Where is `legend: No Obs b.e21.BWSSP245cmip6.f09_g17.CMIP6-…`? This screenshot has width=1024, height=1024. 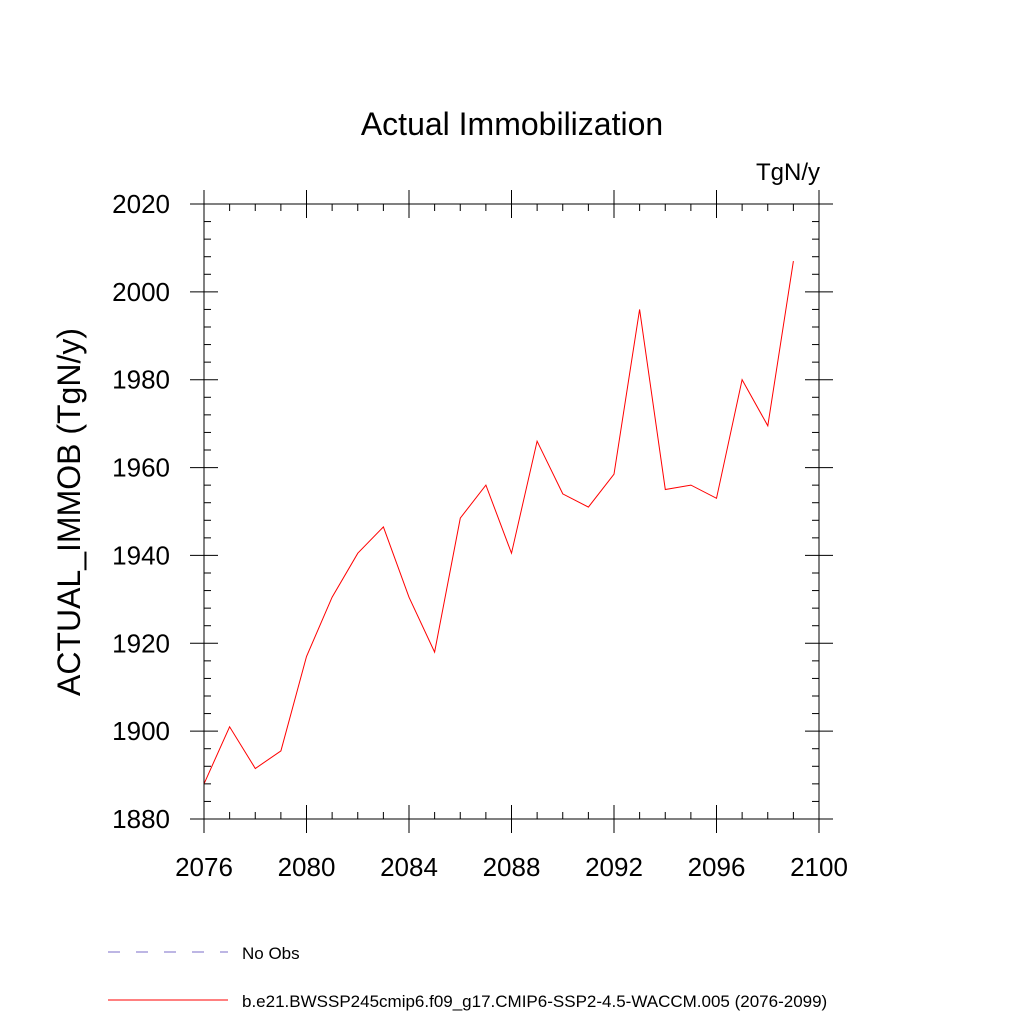 legend: No Obs b.e21.BWSSP245cmip6.f09_g17.CMIP6-… is located at coordinates (467, 977).